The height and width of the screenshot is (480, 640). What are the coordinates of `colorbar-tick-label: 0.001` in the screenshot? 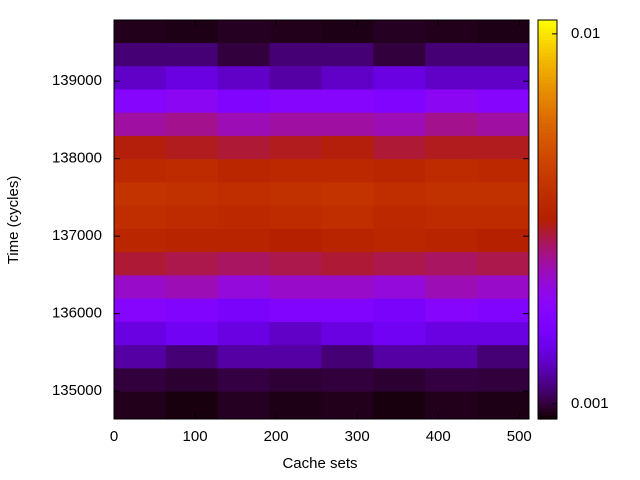 It's located at (590, 403).